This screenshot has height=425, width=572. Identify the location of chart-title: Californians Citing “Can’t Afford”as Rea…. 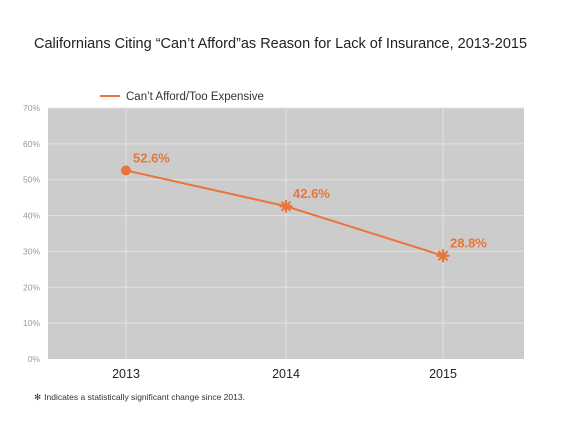
(281, 44).